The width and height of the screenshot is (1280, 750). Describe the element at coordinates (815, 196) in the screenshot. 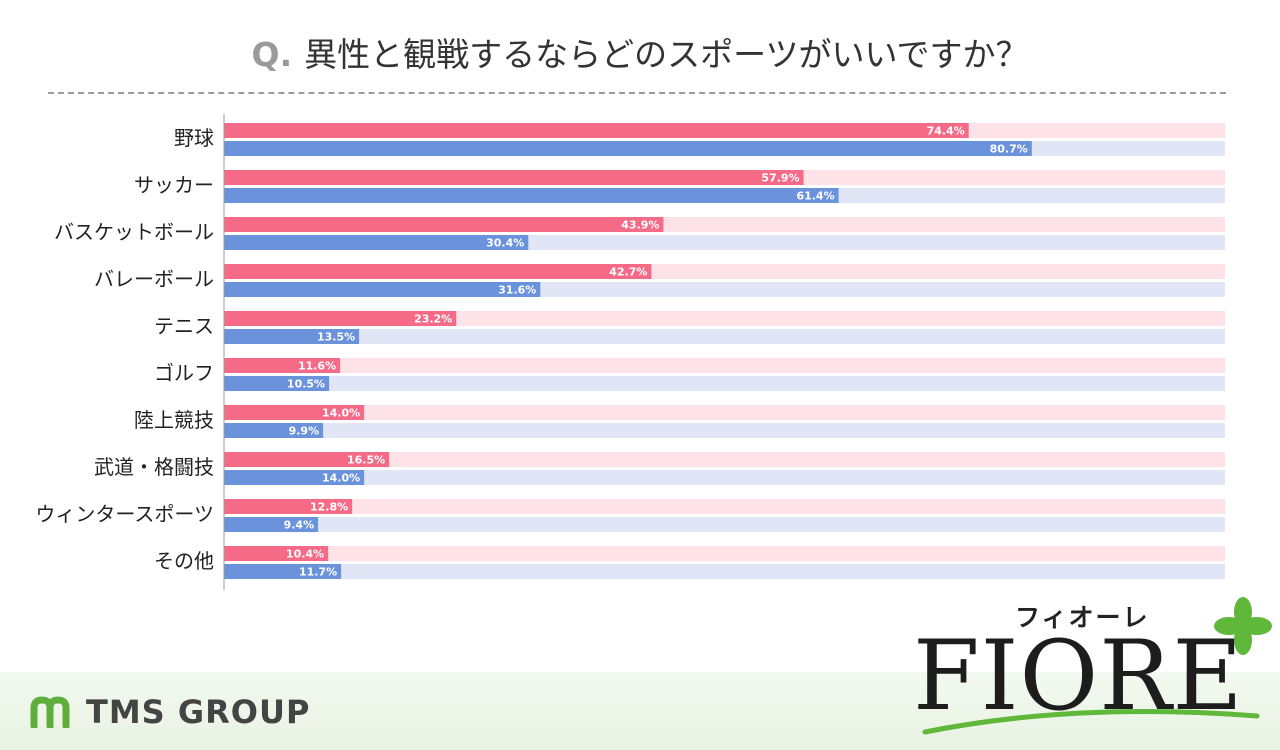

I see `bar-value-label: 61.4%` at that location.